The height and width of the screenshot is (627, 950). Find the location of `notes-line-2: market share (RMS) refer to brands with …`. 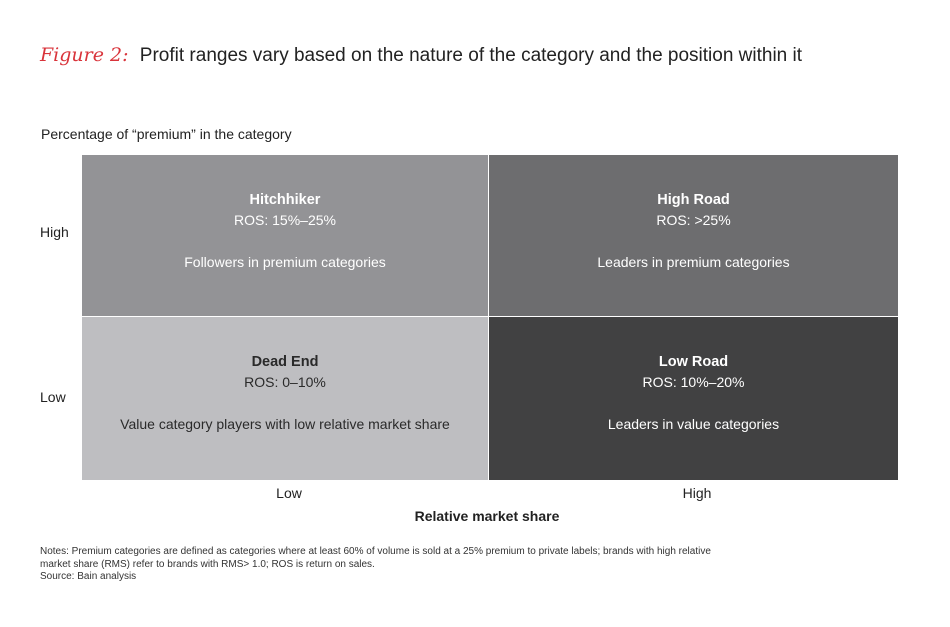

notes-line-2: market share (RMS) refer to brands with … is located at coordinates (207, 564).